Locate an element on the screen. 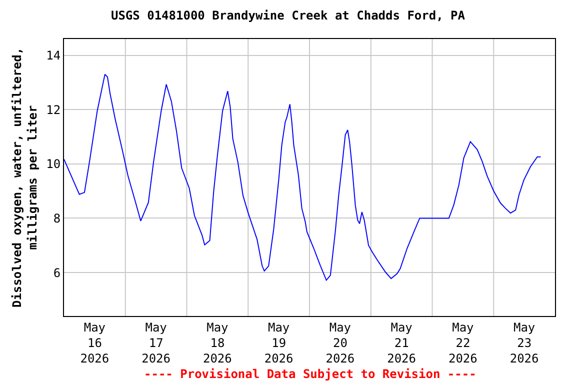 The height and width of the screenshot is (384, 576). y-tick-label: 6 is located at coordinates (57, 273).